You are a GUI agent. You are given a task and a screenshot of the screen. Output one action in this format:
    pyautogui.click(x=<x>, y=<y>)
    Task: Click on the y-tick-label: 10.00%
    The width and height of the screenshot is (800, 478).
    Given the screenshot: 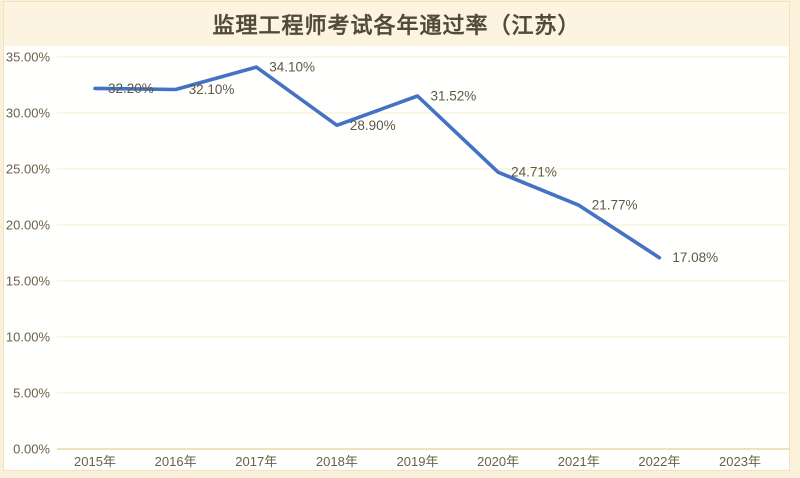 What is the action you would take?
    pyautogui.click(x=28, y=337)
    